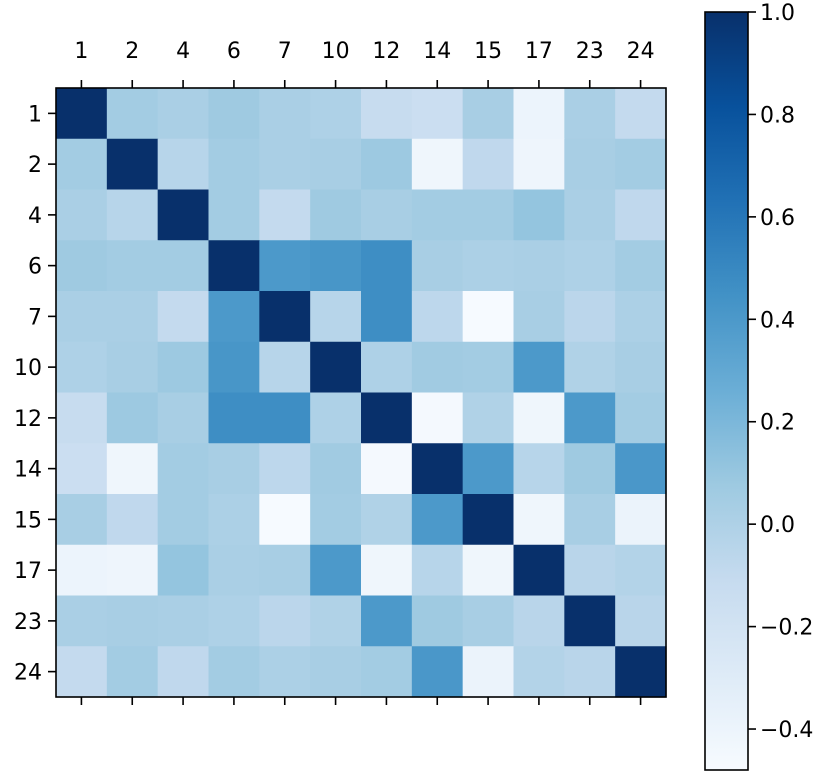 This screenshot has width=830, height=776. Describe the element at coordinates (777, 525) in the screenshot. I see `colorbar-tick-label: 0.0` at that location.